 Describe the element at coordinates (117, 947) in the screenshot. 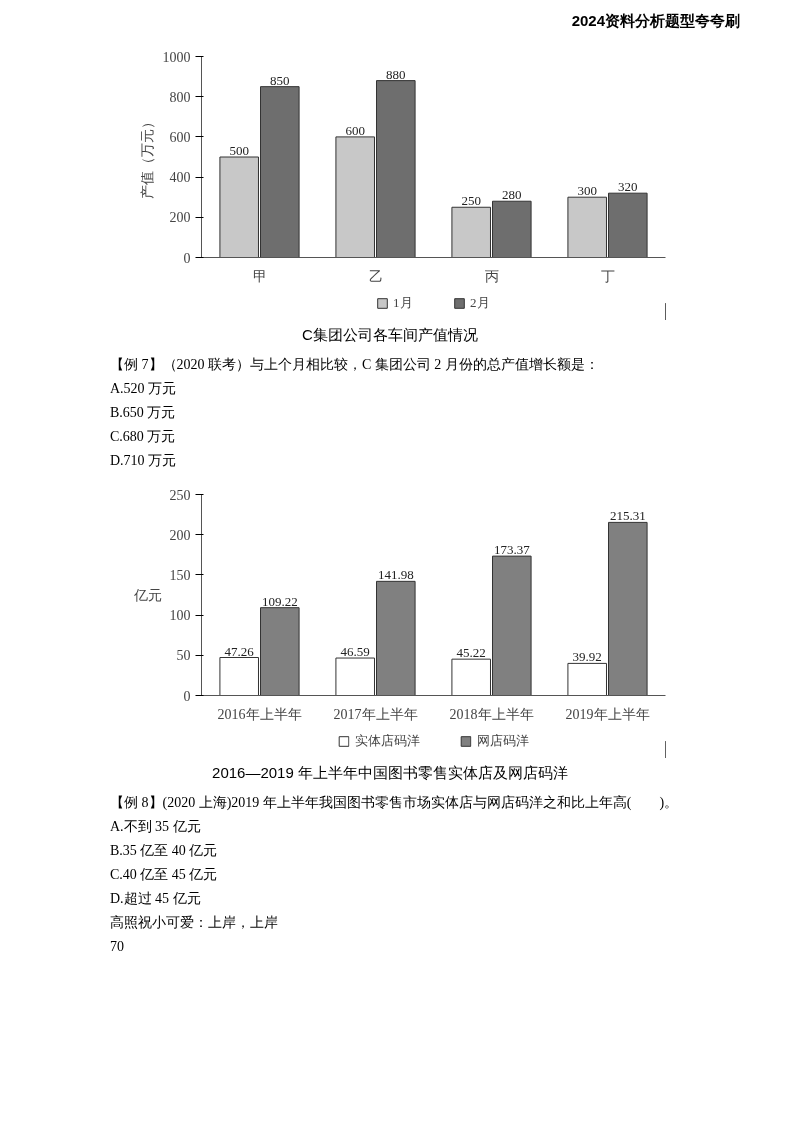

I see `text: 70` at that location.